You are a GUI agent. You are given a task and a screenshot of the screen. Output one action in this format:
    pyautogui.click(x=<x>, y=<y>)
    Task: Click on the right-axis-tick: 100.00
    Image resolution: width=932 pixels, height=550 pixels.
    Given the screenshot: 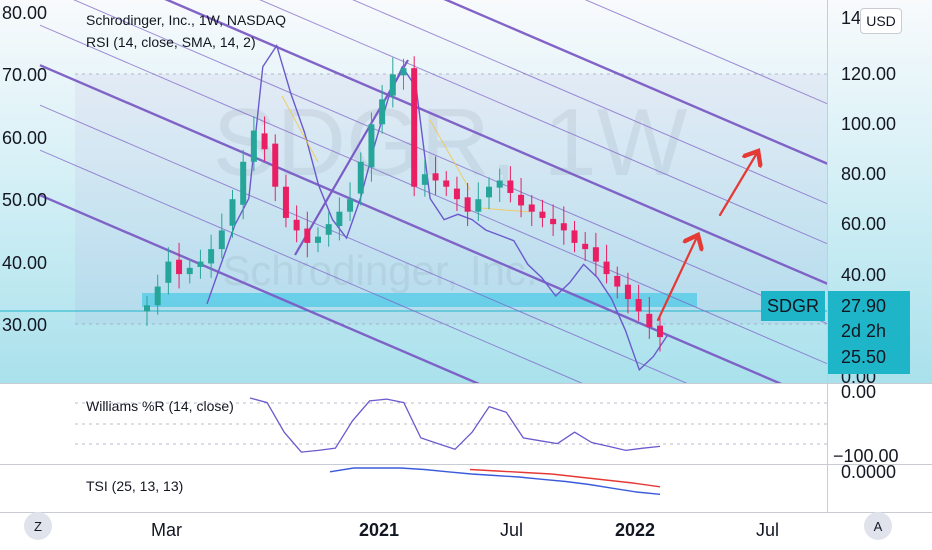 What is the action you would take?
    pyautogui.click(x=868, y=124)
    